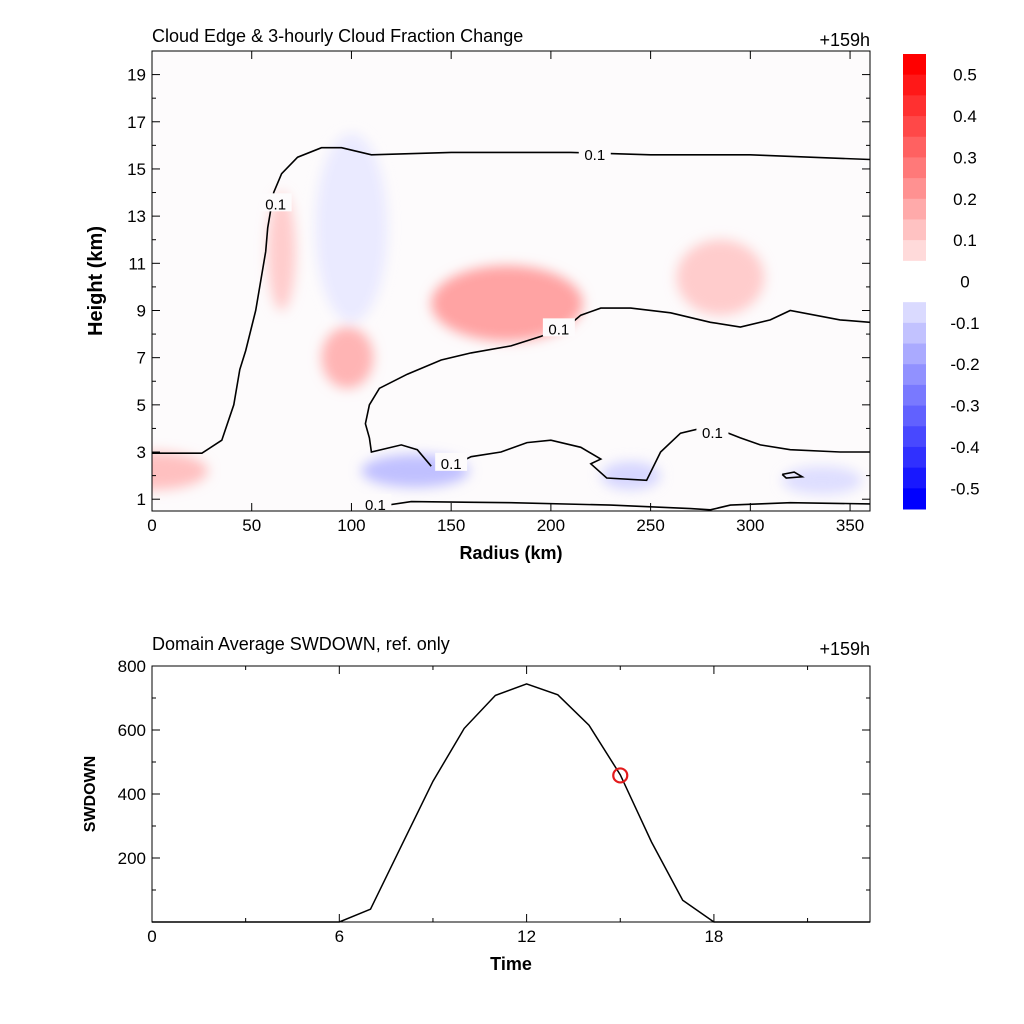  I want to click on y-tick-label: 17, so click(136, 122).